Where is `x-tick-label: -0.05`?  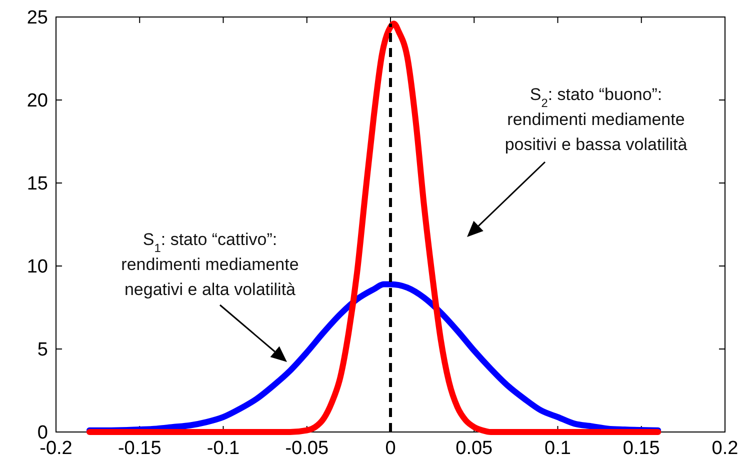
x-tick-label: -0.05 is located at coordinates (307, 448).